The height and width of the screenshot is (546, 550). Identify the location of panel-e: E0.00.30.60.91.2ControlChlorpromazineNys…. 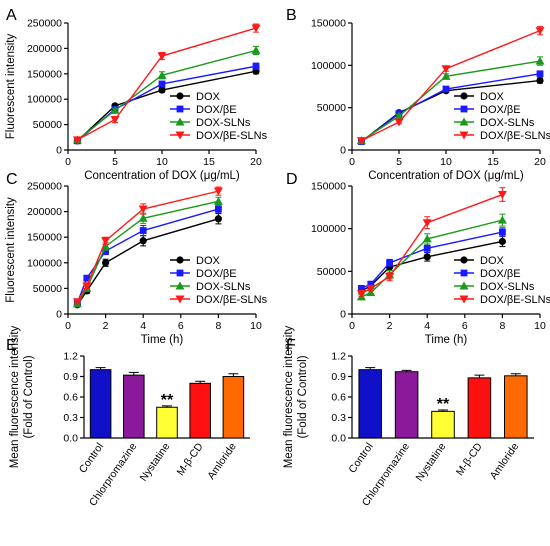
(128, 416).